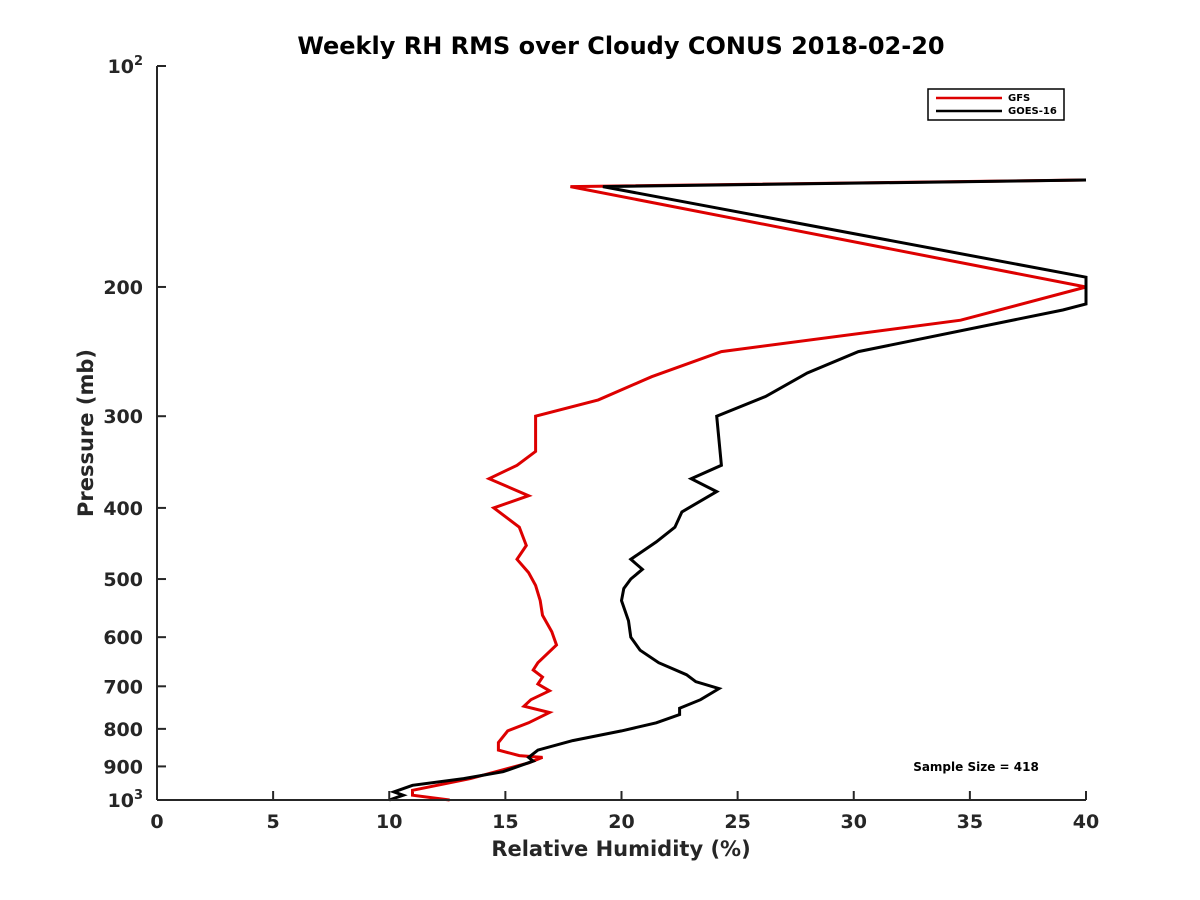  Describe the element at coordinates (123, 638) in the screenshot. I see `y-tick-label: 600` at that location.